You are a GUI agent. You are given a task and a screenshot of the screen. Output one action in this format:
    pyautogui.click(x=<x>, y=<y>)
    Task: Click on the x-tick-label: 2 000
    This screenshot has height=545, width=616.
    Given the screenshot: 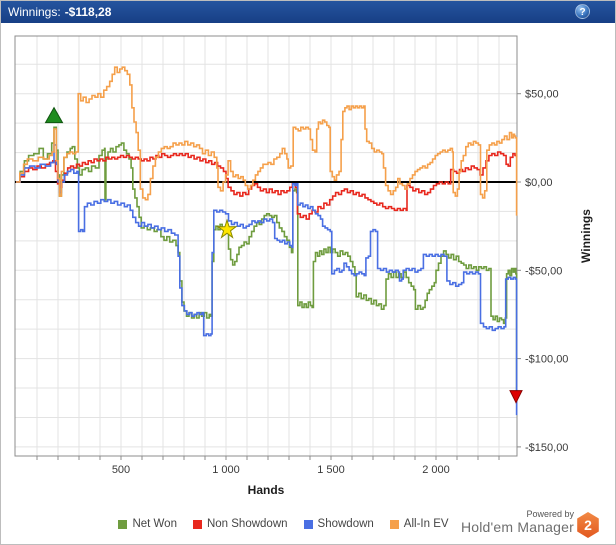 What is the action you would take?
    pyautogui.click(x=436, y=470)
    